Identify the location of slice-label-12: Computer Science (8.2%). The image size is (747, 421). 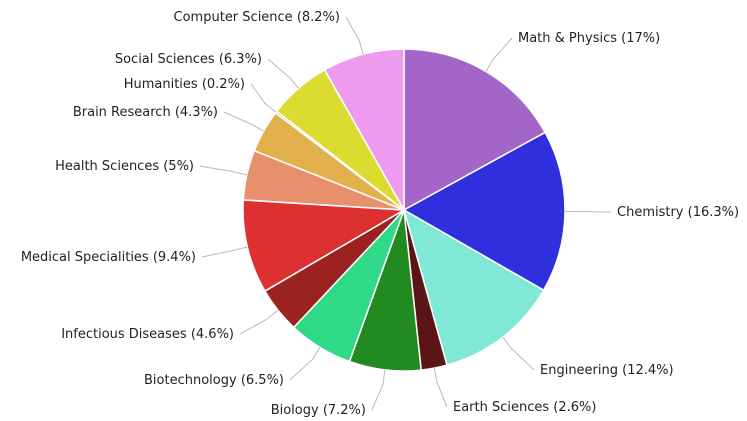
(257, 17).